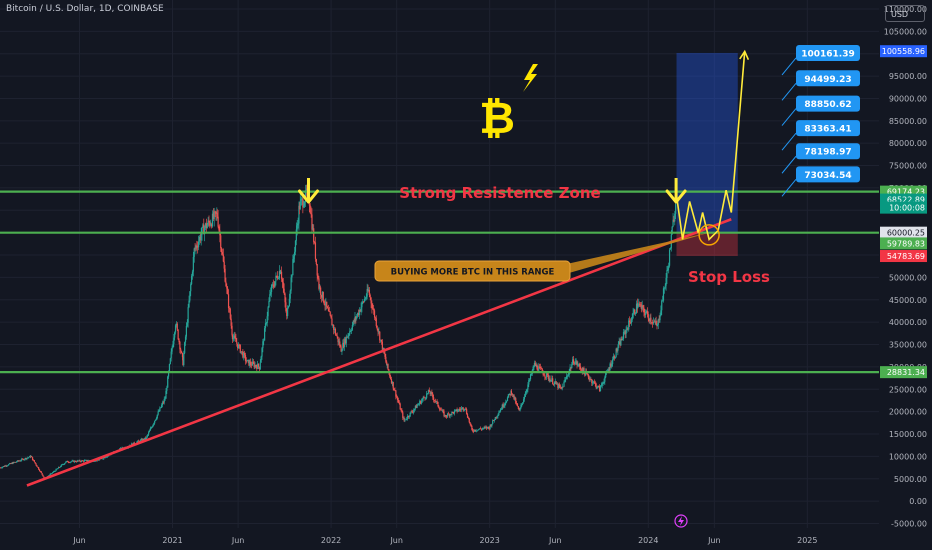 The height and width of the screenshot is (550, 932). Describe the element at coordinates (905, 13) in the screenshot. I see `currency-button: USD` at that location.